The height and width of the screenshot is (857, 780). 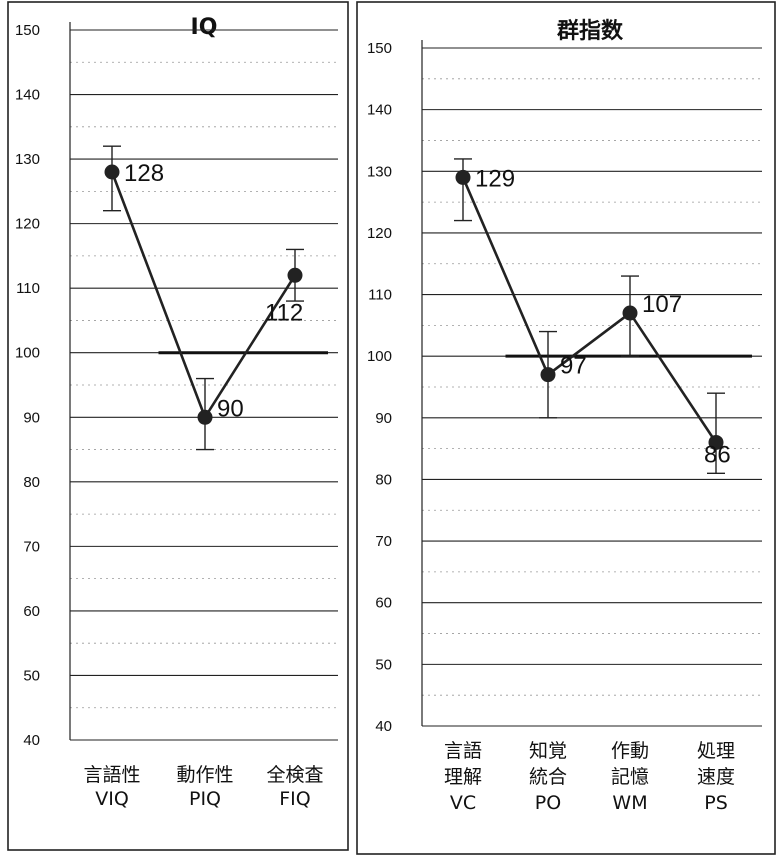 What do you see at coordinates (630, 777) in the screenshot?
I see `x-category-label: 記憶` at bounding box center [630, 777].